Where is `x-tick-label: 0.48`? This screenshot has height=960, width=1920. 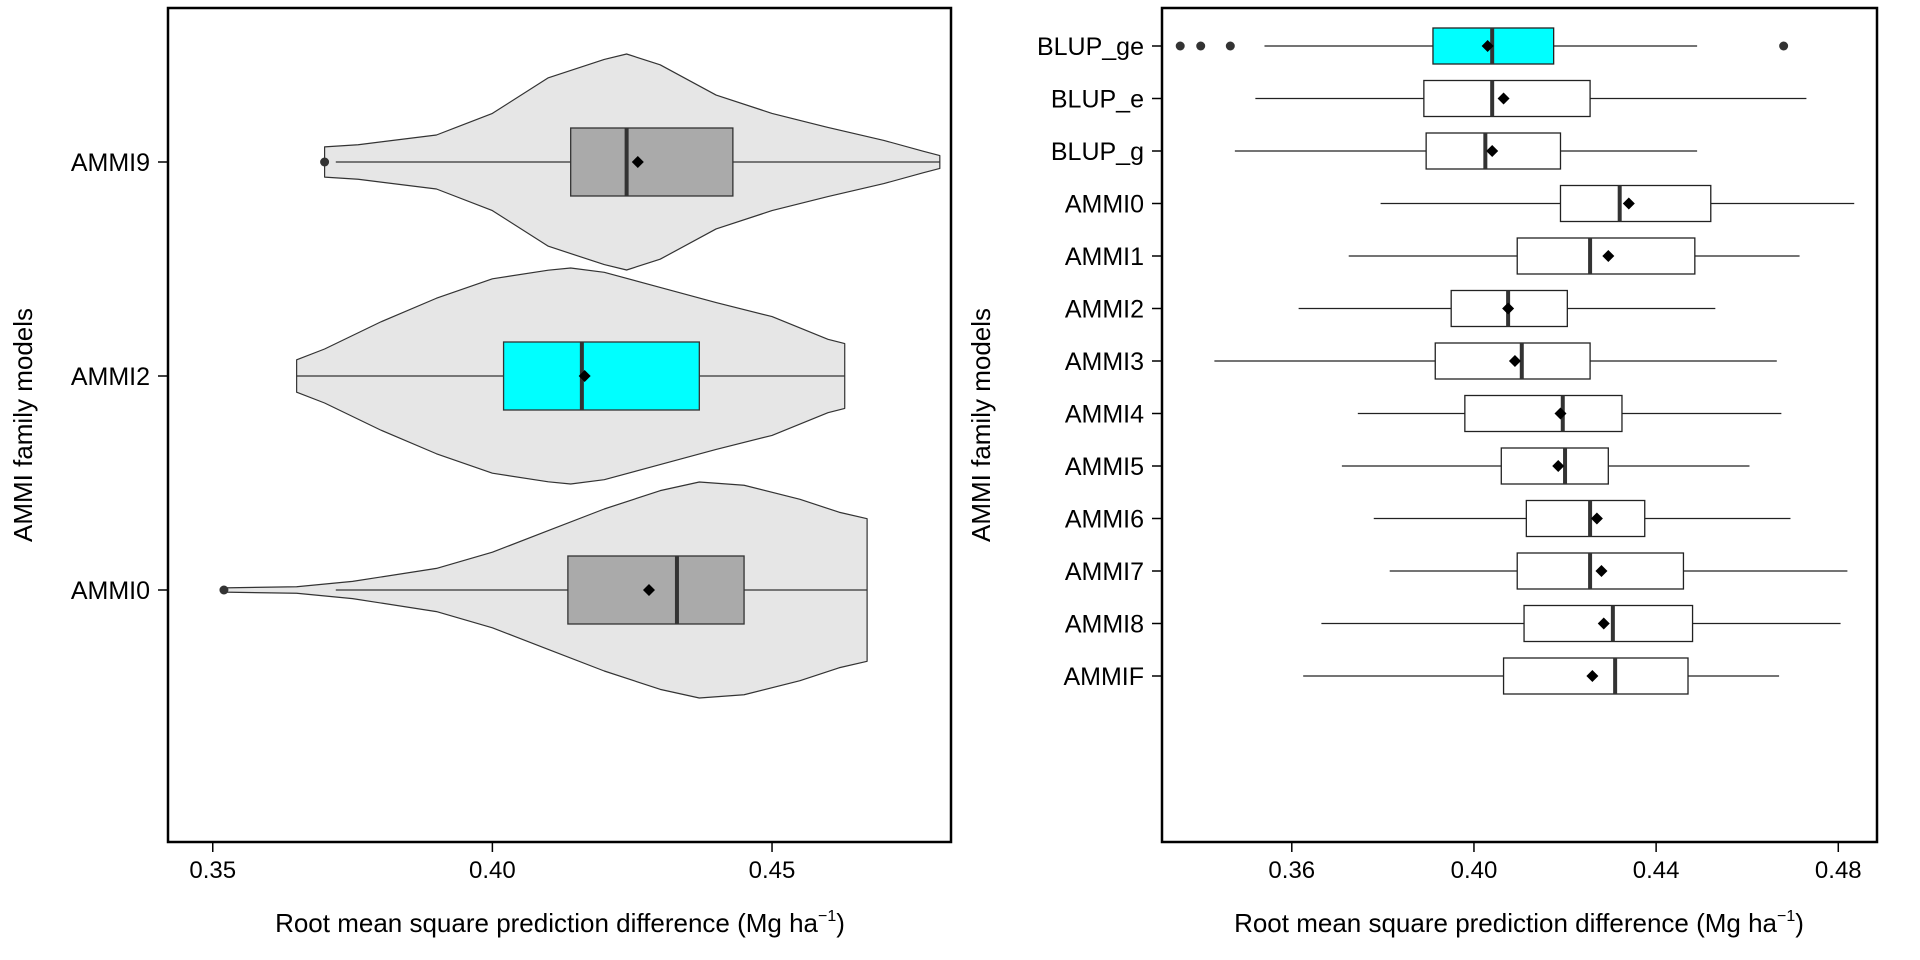
x-tick-label: 0.48 is located at coordinates (1838, 870).